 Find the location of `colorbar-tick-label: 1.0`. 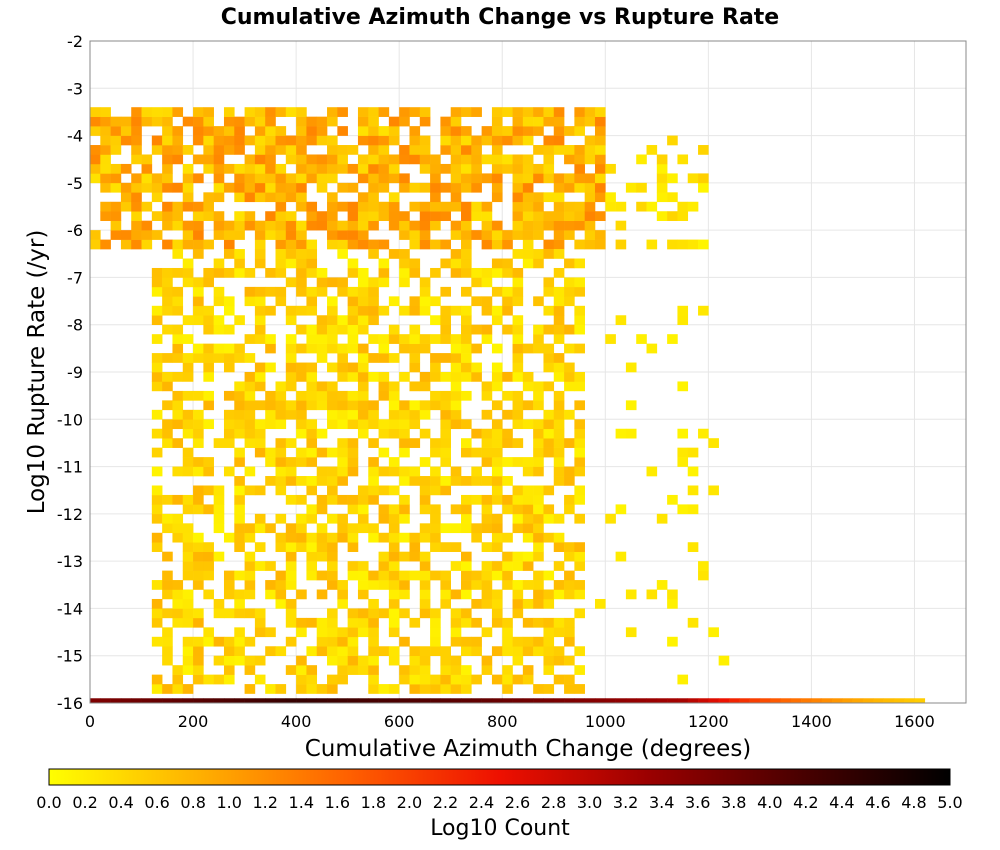

colorbar-tick-label: 1.0 is located at coordinates (228, 802).